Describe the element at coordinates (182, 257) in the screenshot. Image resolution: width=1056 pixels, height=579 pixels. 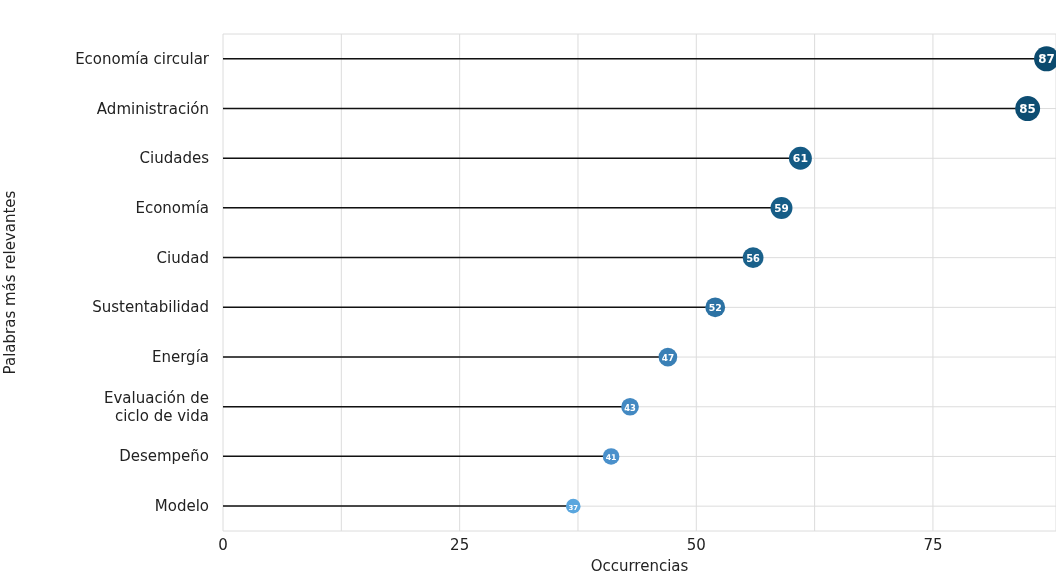
I see `y-tick-label: Ciudad` at that location.